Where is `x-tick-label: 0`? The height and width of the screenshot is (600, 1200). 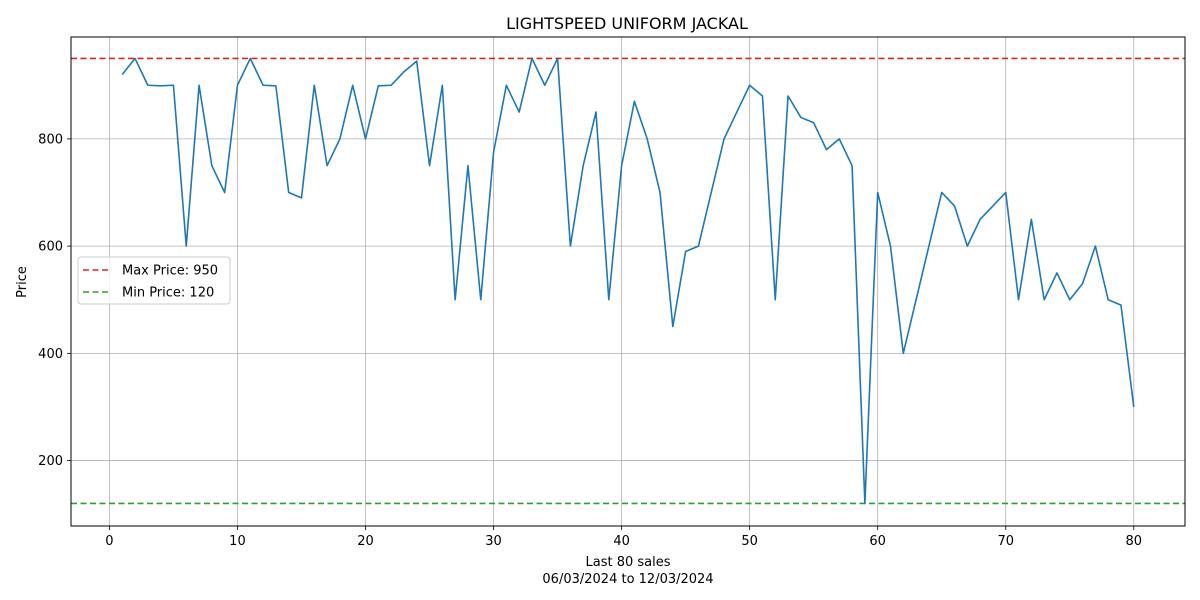 x-tick-label: 0 is located at coordinates (109, 541).